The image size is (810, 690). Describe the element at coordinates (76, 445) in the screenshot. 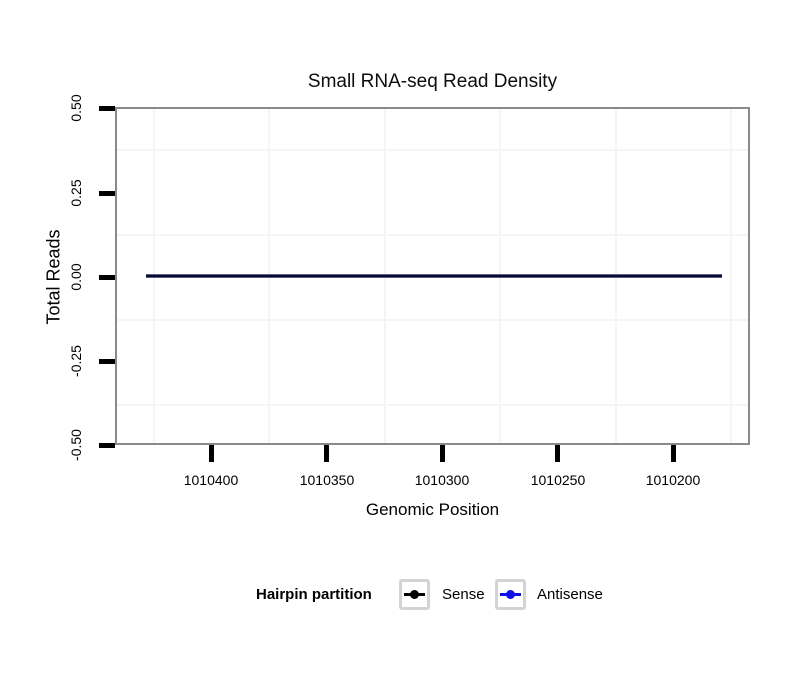

I see `y-axis-tick-label: -0.50` at that location.